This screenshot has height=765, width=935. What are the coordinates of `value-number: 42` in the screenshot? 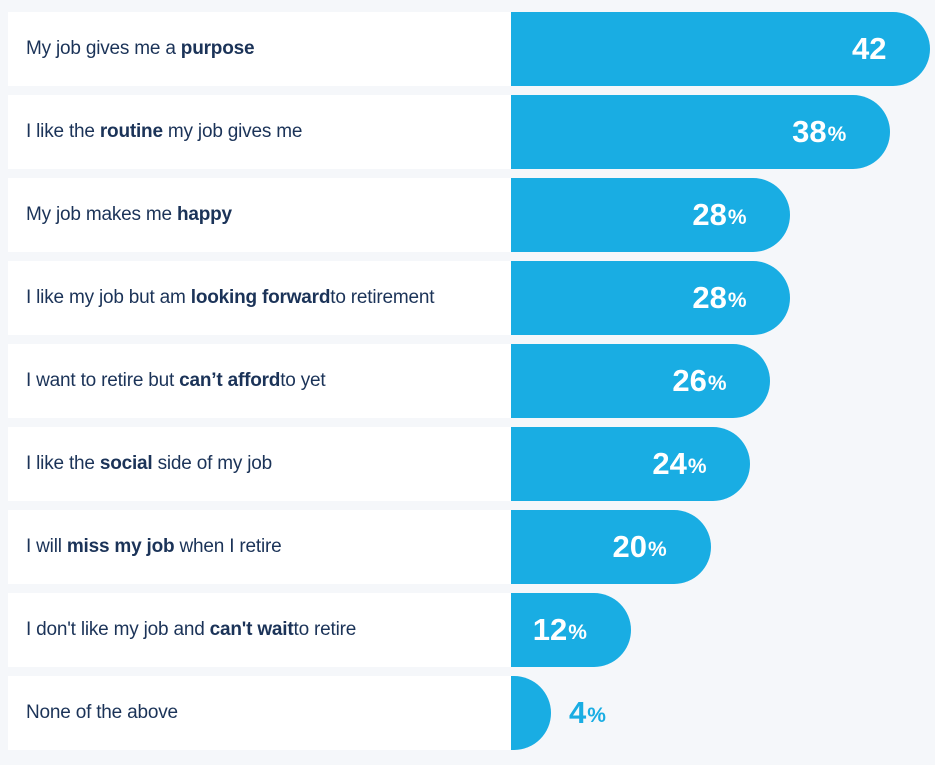 It's located at (869, 48).